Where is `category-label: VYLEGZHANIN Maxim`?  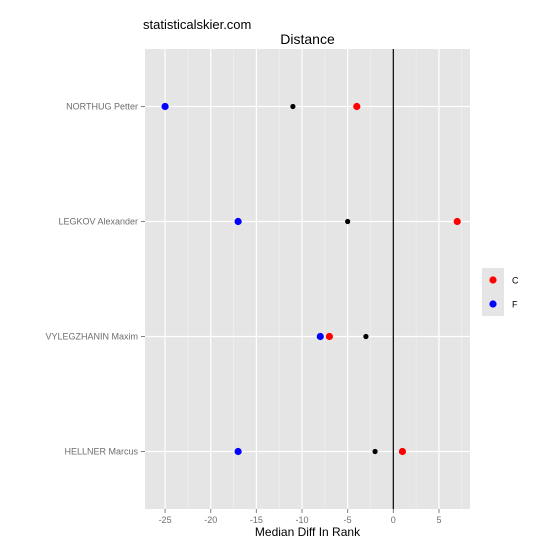
category-label: VYLEGZHANIN Maxim is located at coordinates (91, 337).